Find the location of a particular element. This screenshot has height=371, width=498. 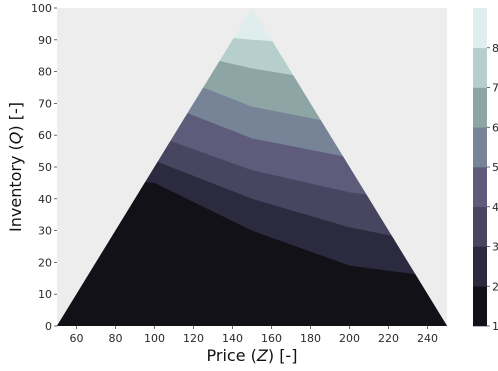

y-tick-label: 30 is located at coordinates (45, 231).